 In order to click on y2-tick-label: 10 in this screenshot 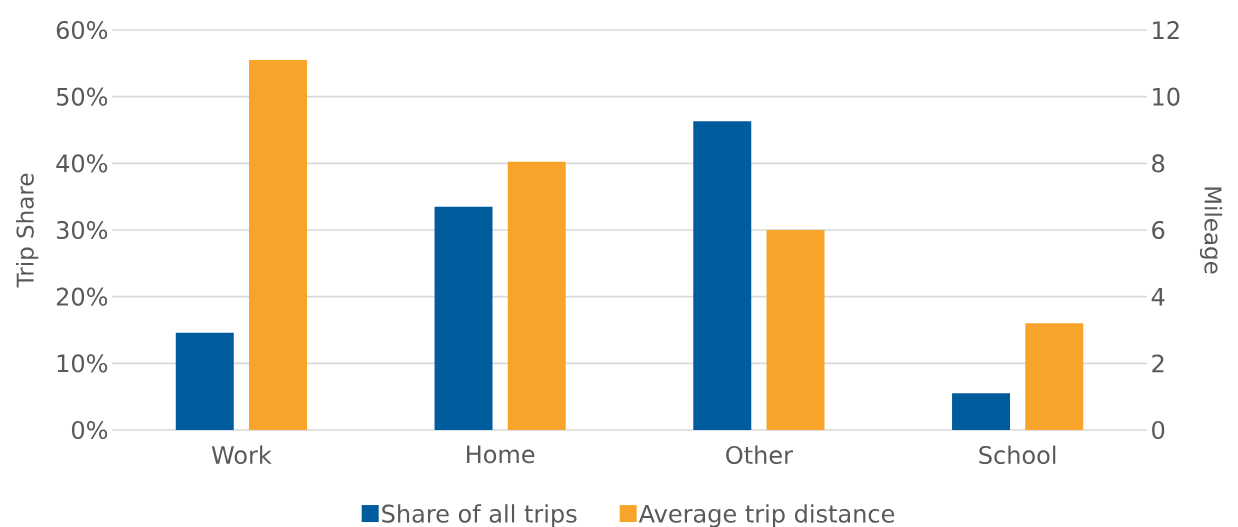, I will do `click(1166, 96)`.